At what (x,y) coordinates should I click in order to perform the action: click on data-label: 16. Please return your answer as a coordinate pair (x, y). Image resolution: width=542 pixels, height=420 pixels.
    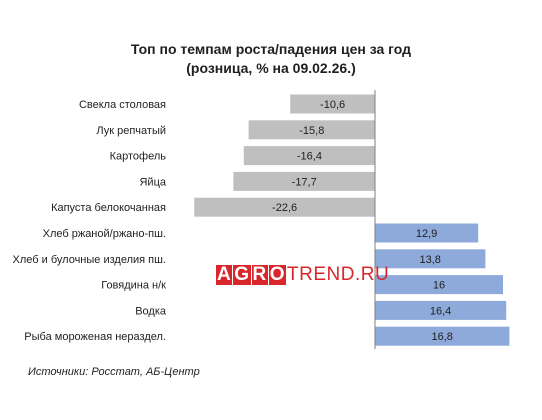
    Looking at the image, I should click on (439, 286).